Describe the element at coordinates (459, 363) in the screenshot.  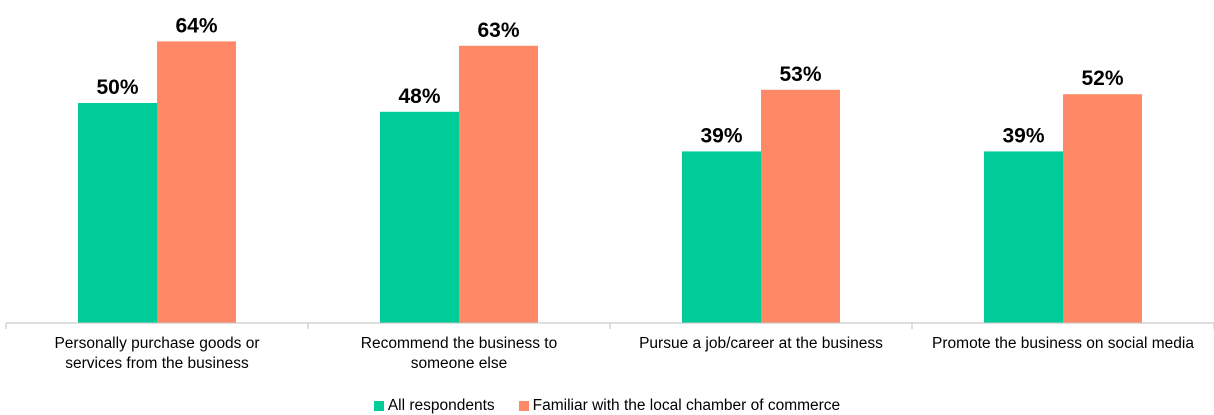
I see `category-label-line: someone else` at that location.